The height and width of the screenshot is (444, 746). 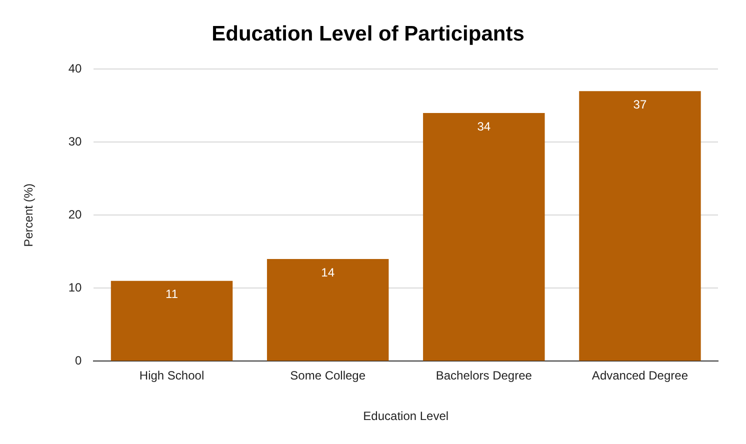 I want to click on data-label: 11, so click(x=172, y=294).